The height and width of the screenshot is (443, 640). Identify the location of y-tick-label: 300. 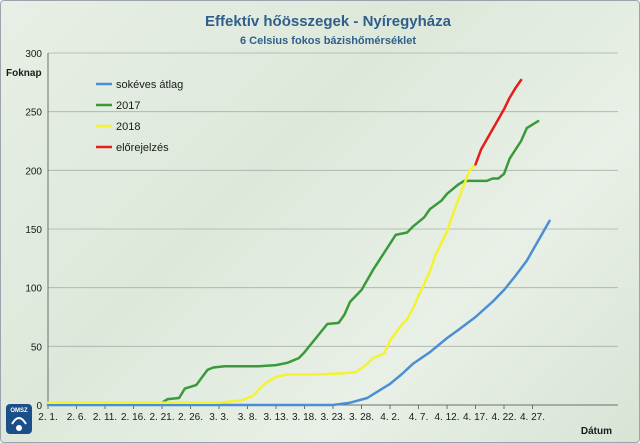
(33, 54).